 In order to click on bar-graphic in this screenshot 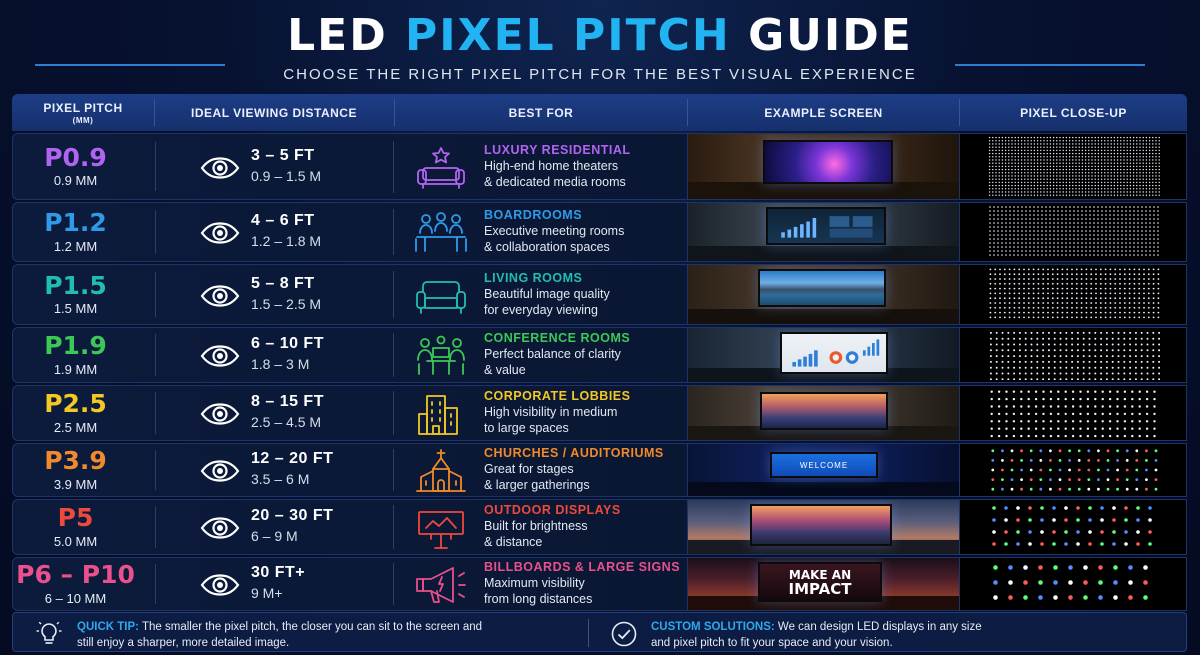, I will do `click(827, 227)`.